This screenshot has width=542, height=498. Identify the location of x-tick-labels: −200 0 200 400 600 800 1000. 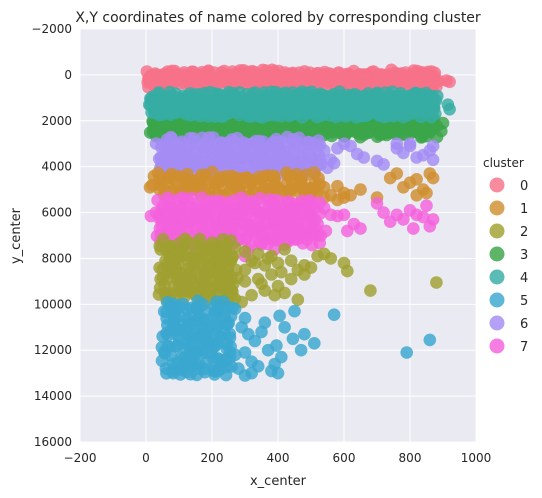
(278, 458).